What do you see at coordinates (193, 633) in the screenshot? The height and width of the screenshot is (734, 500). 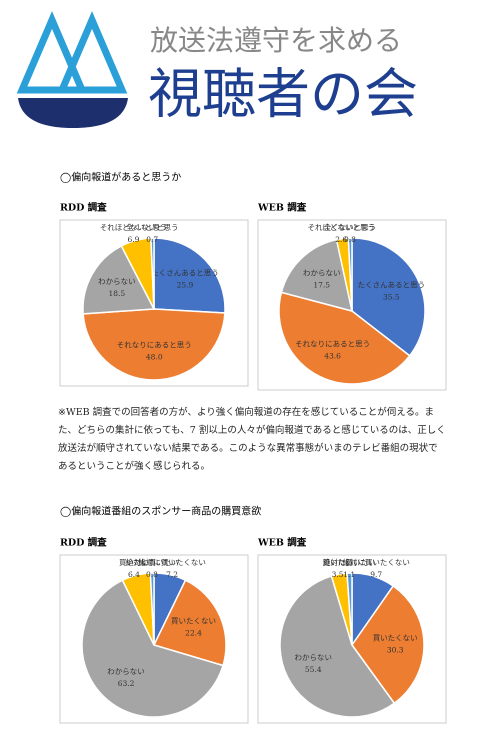 I see `slice-value: 22.4` at bounding box center [193, 633].